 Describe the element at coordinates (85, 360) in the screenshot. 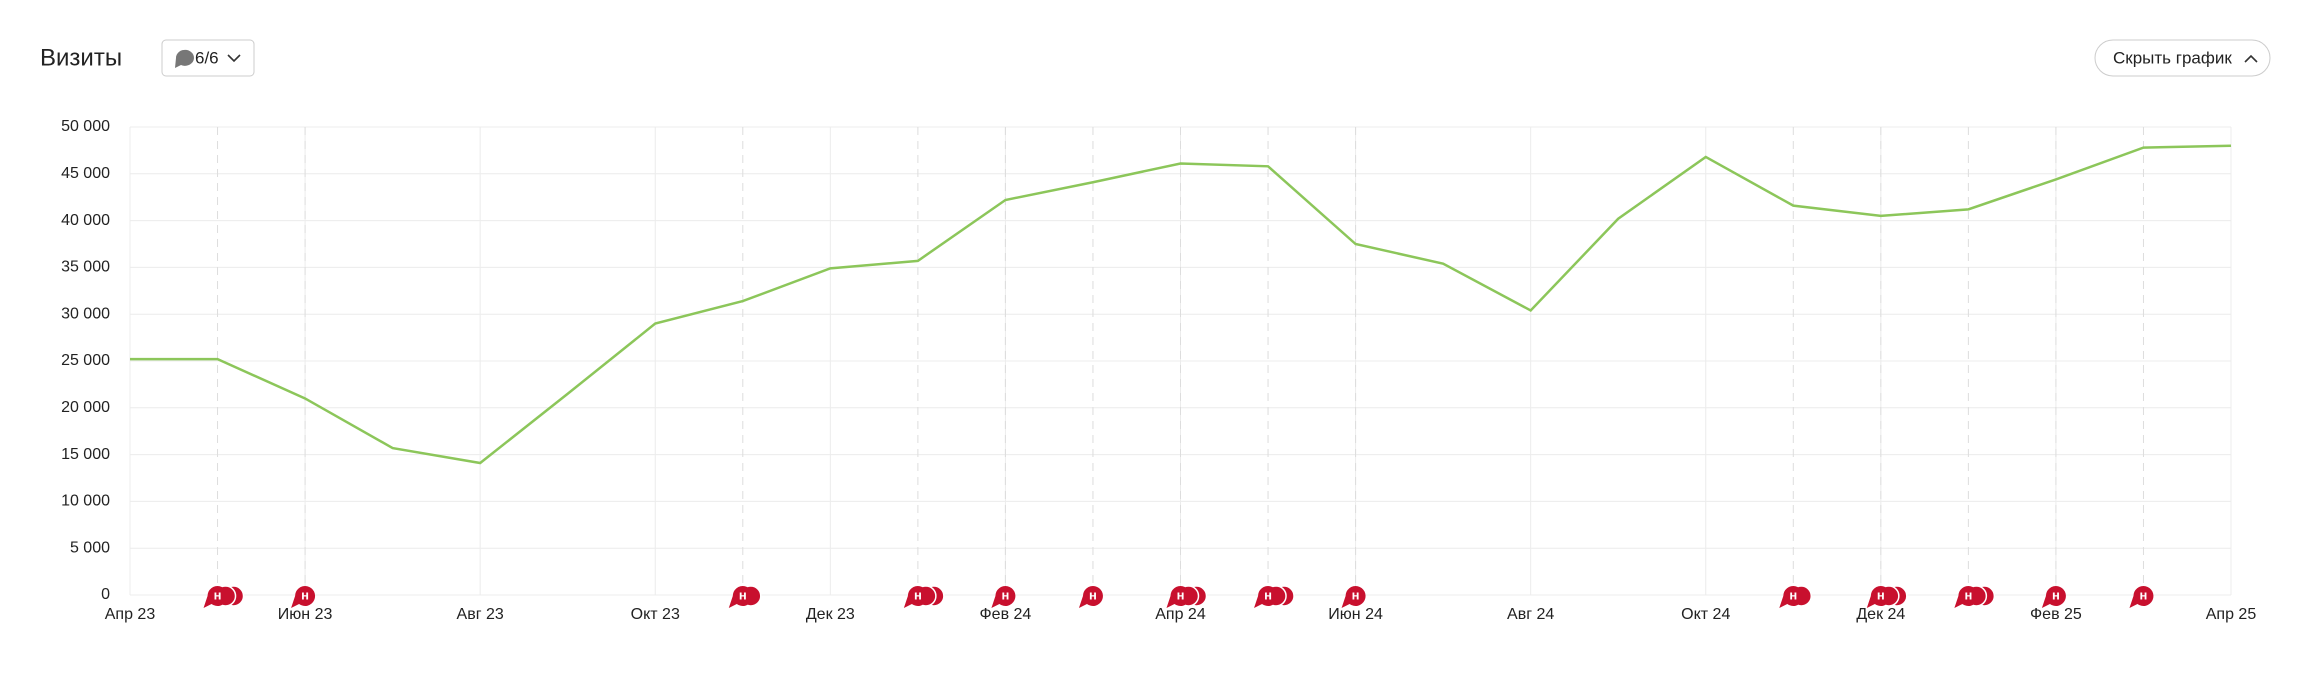

I see `y-tick-label: 25 000` at that location.